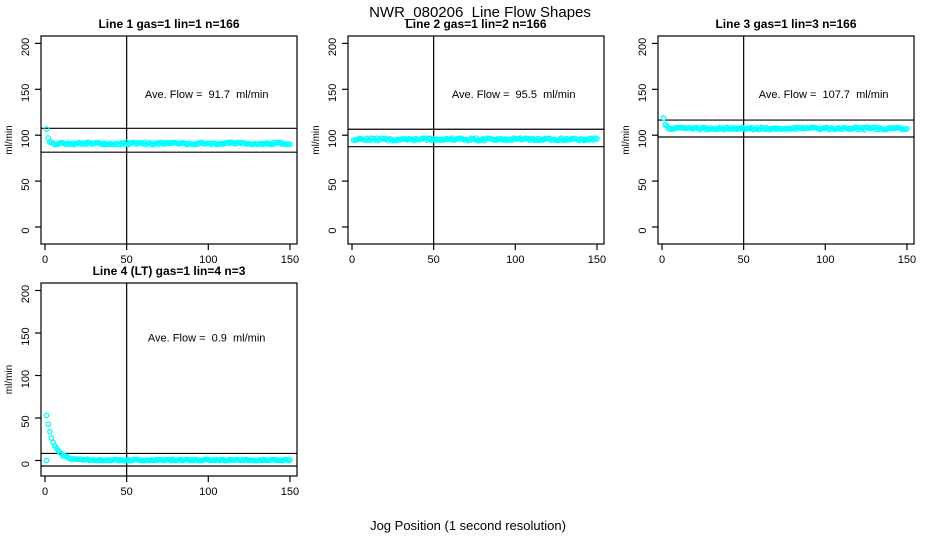 Image resolution: width=936 pixels, height=540 pixels. I want to click on ave-flow-annotation: Ave. Flow = 107.7 ml/min, so click(824, 95).